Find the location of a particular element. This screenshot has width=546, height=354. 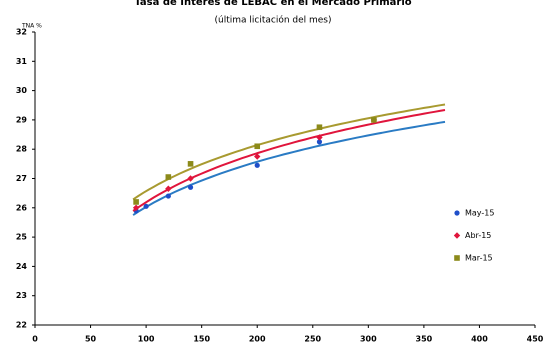

legend-label: Abr-15 is located at coordinates (478, 235).